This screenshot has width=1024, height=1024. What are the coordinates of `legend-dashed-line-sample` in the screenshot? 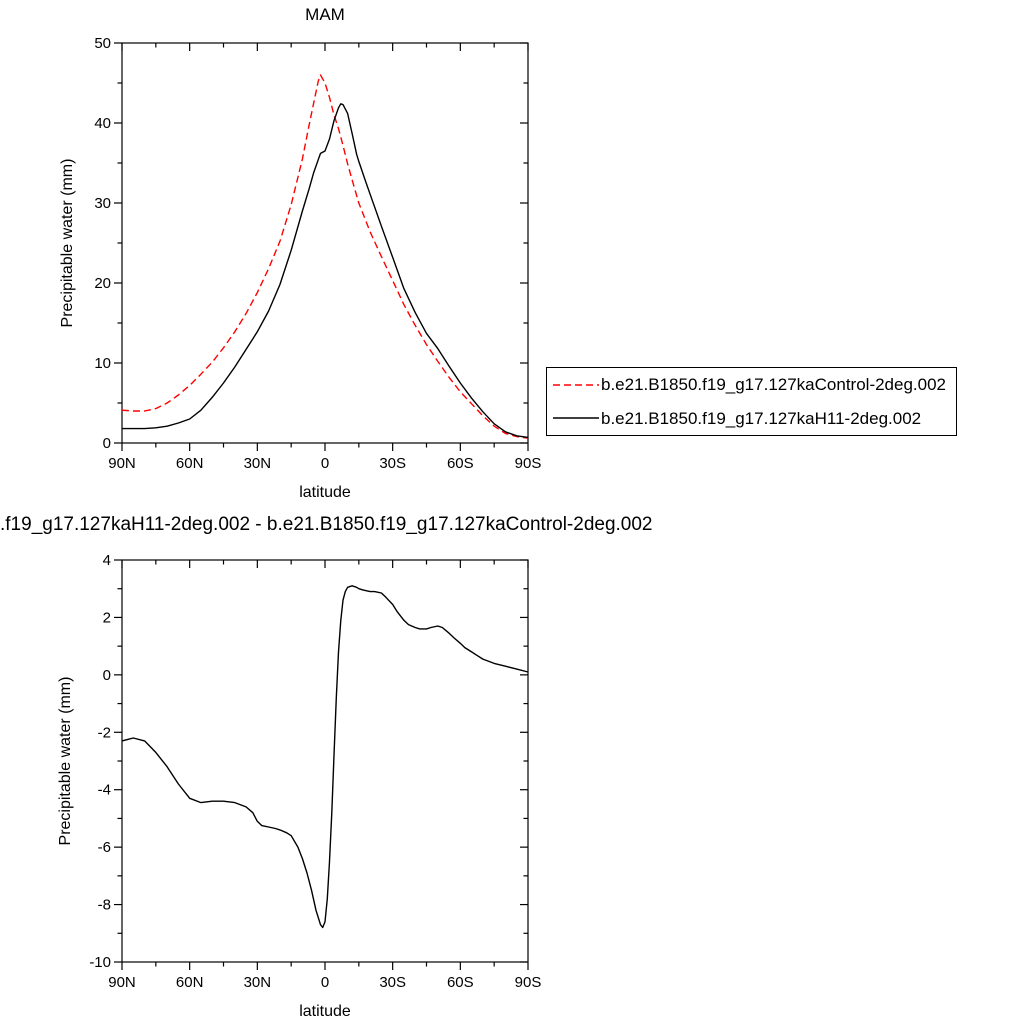 It's located at (576, 385).